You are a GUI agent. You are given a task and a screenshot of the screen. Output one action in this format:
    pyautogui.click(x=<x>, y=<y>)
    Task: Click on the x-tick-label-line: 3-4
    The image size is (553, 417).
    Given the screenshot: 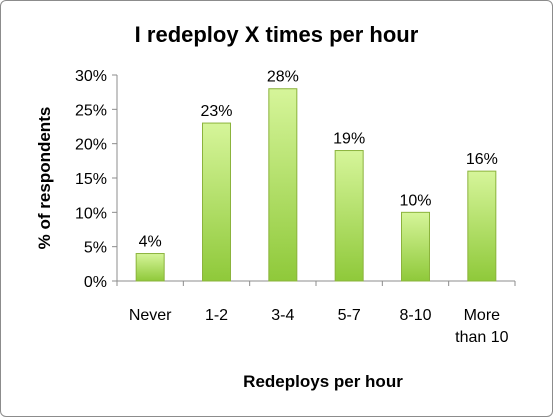 What is the action you would take?
    pyautogui.click(x=282, y=315)
    